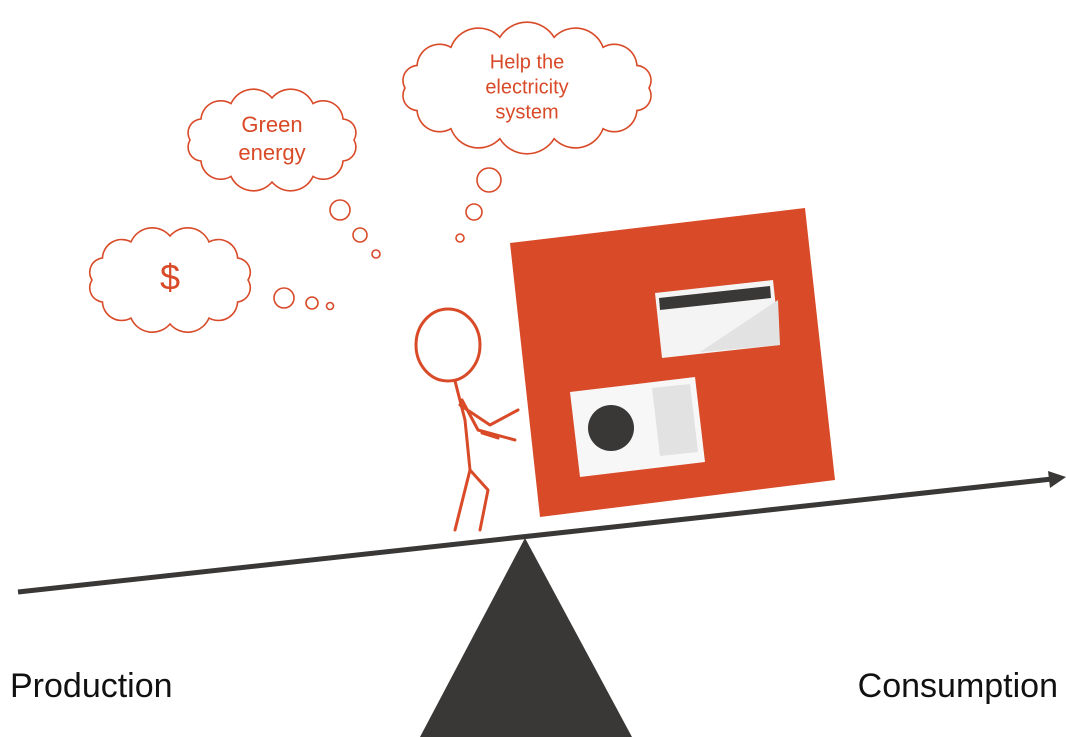  I want to click on thought-text: electricity, so click(526, 87).